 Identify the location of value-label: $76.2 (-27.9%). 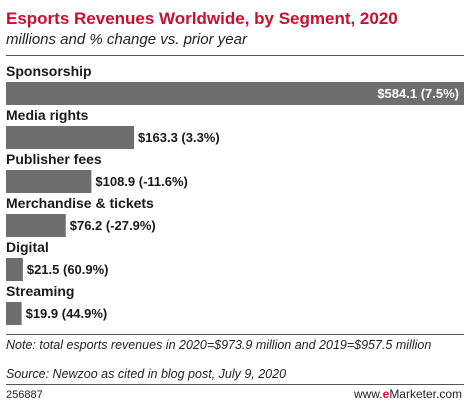
(113, 225).